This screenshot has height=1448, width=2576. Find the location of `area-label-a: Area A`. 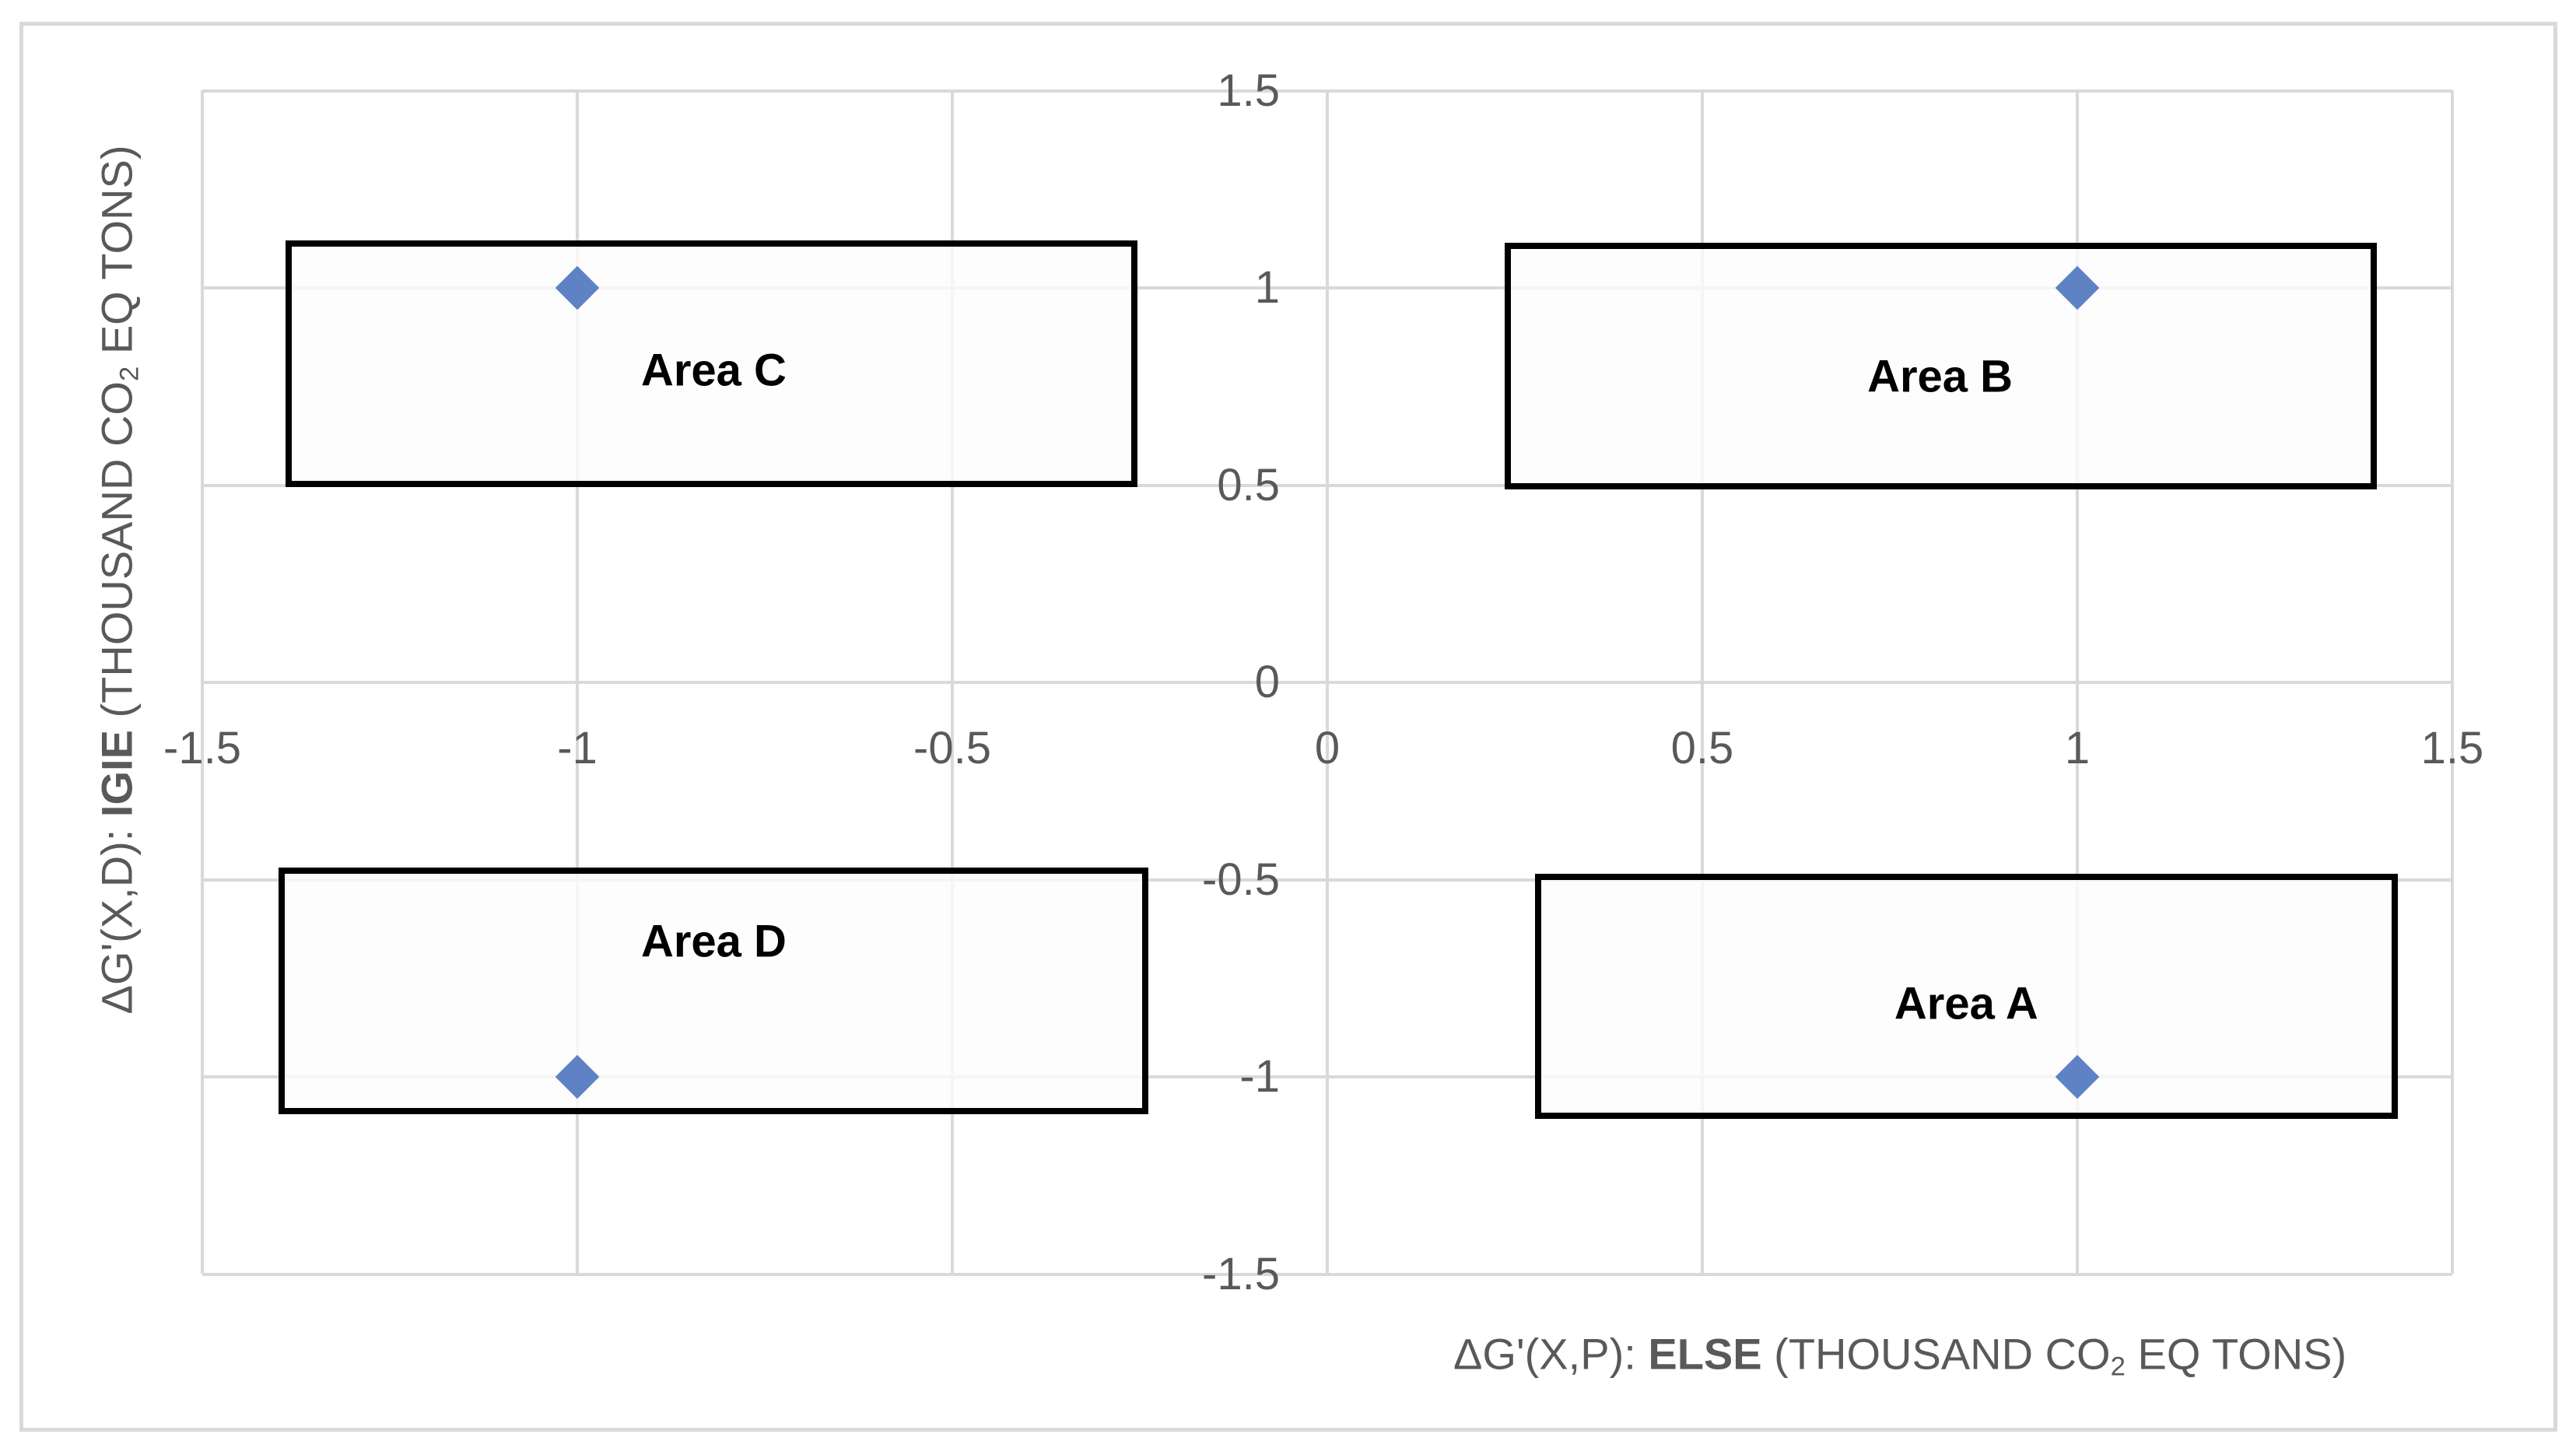

area-label-a: Area A is located at coordinates (1966, 1003).